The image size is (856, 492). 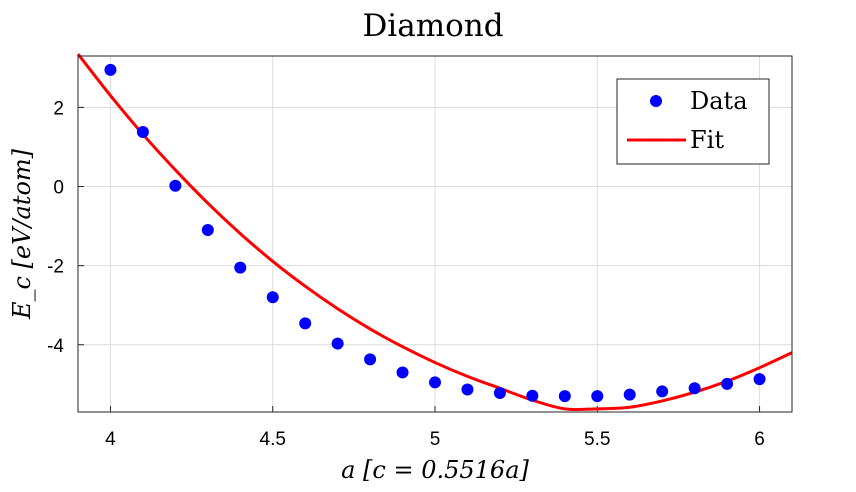 I want to click on x-tick-label: 5, so click(x=435, y=439).